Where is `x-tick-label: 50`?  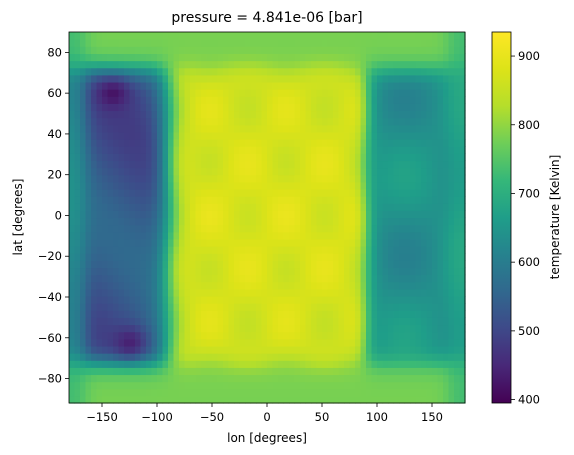
x-tick-label: 50 is located at coordinates (322, 417).